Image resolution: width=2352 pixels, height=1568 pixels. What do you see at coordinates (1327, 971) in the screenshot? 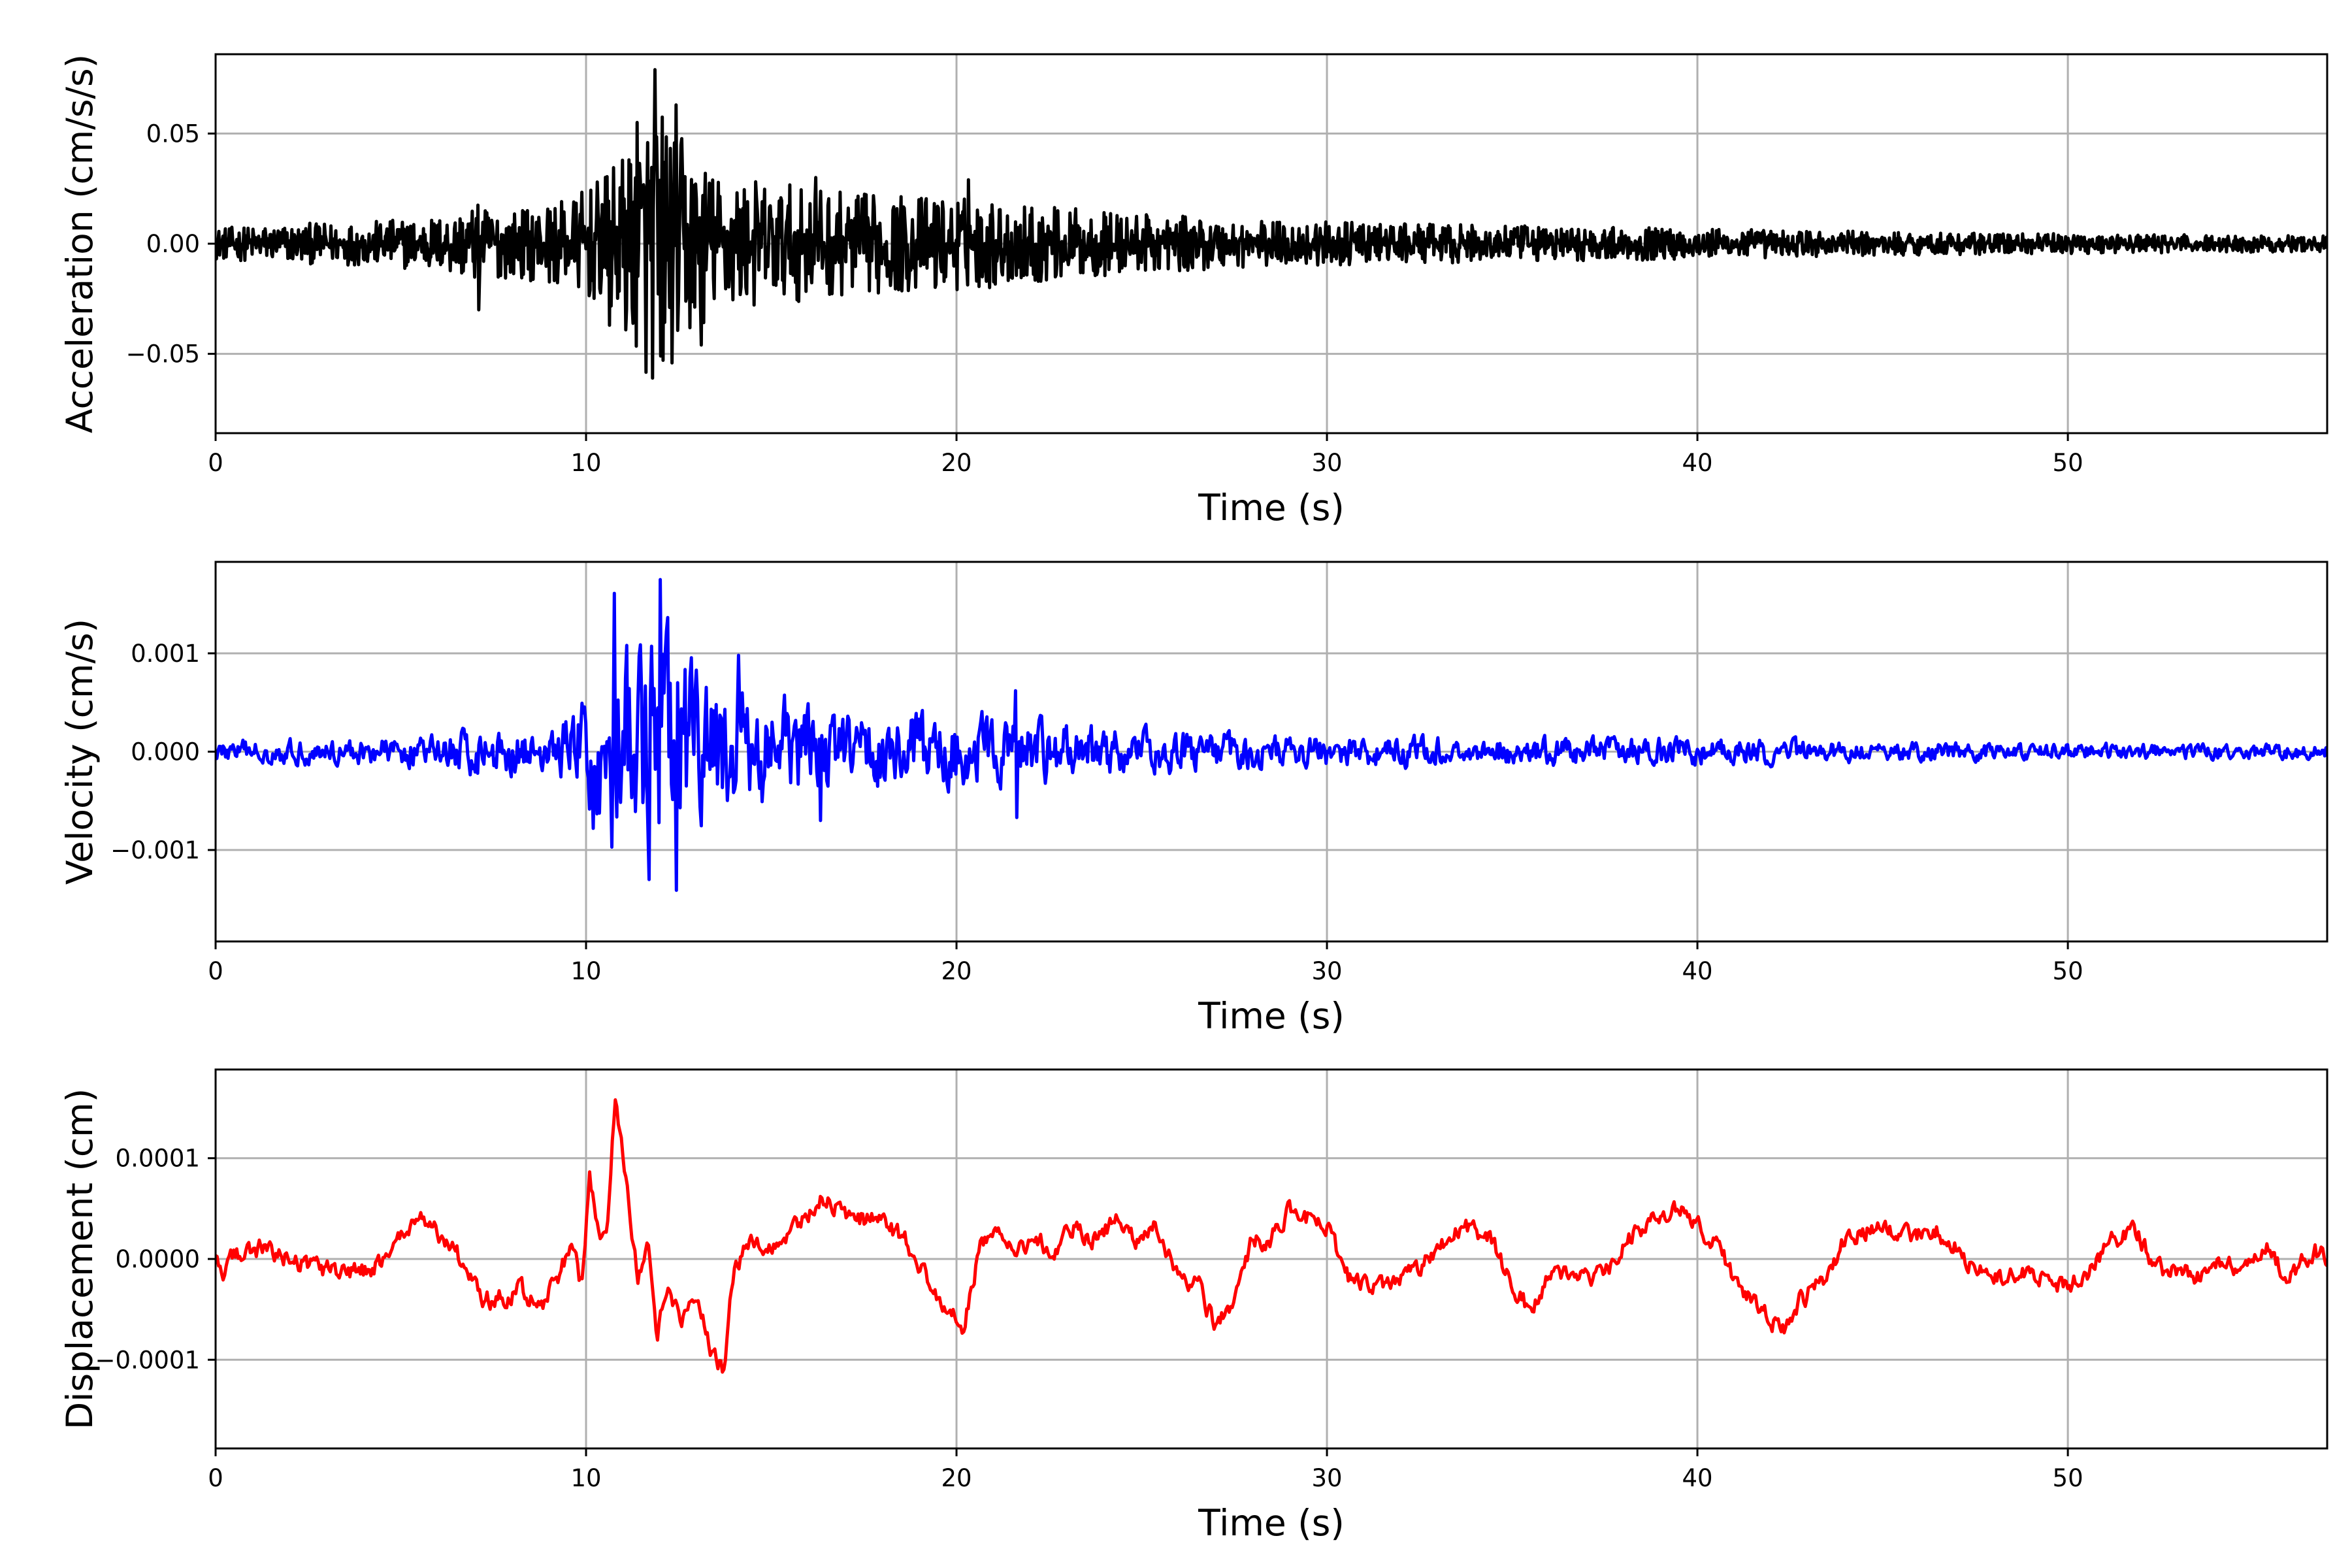
I see `velocity-x-tick-label: 30` at bounding box center [1327, 971].